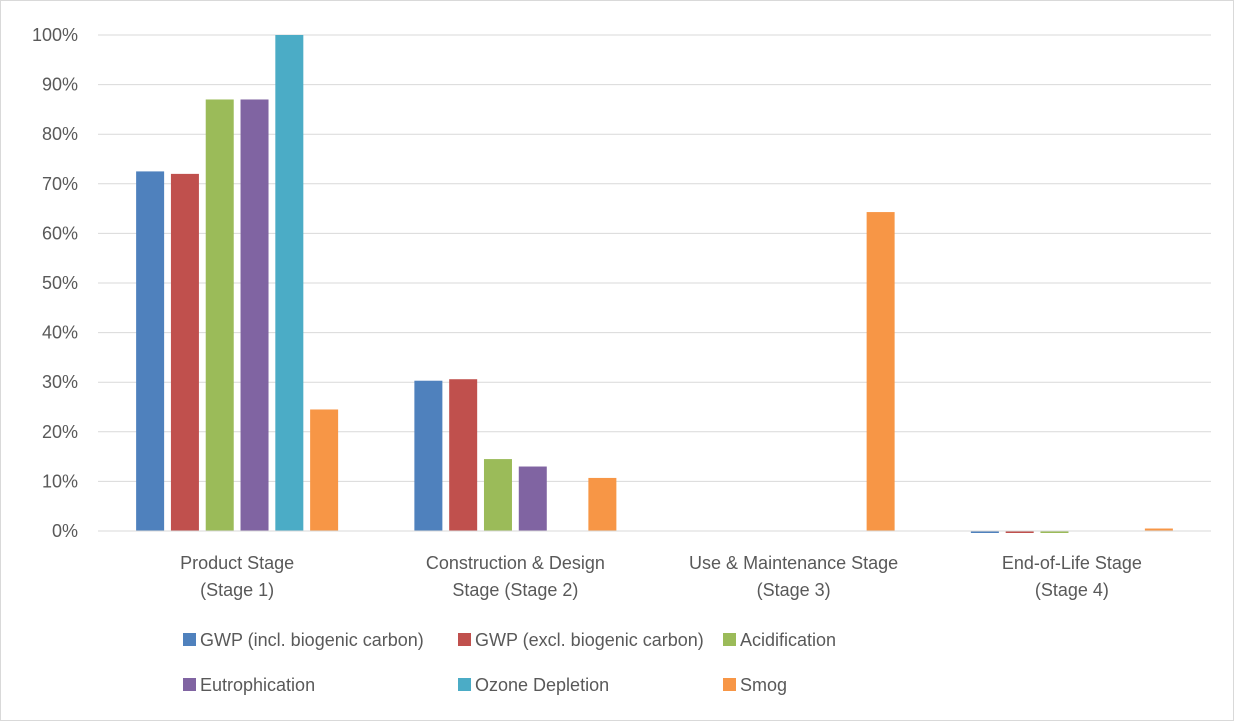 The image size is (1234, 721). Describe the element at coordinates (515, 563) in the screenshot. I see `x-category-label: Construction & Design` at that location.